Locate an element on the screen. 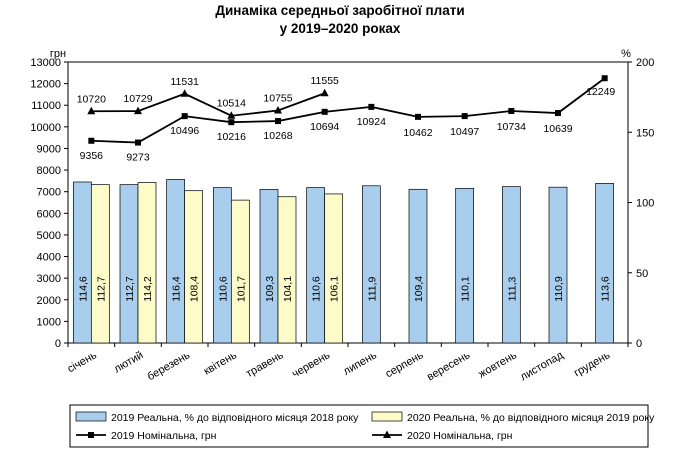 The width and height of the screenshot is (680, 458). left-tick-label: 12000 is located at coordinates (45, 85).